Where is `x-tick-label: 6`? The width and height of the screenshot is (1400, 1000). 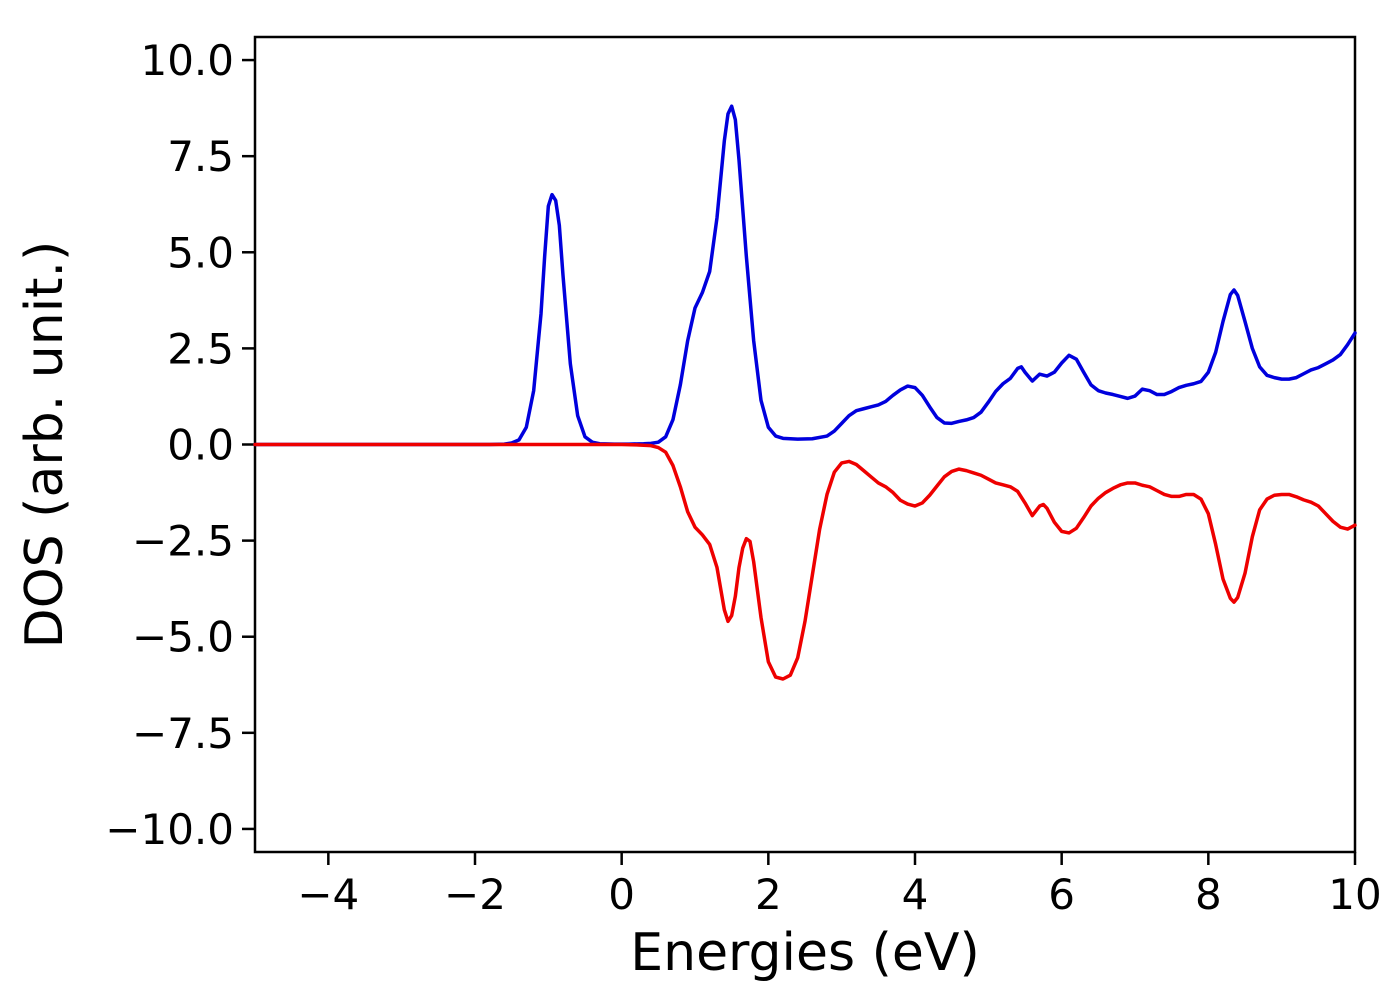
x-tick-label: 6 is located at coordinates (1061, 894).